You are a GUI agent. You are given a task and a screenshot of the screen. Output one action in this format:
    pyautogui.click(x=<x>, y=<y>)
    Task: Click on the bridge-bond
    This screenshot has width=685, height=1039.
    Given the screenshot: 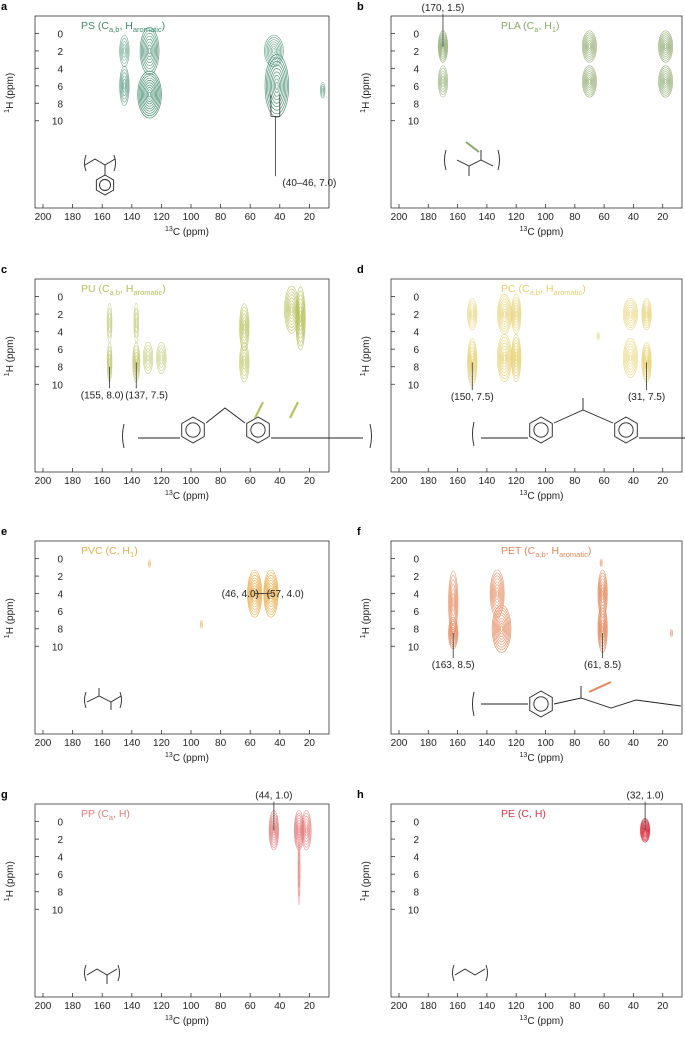 What is the action you would take?
    pyautogui.click(x=225, y=415)
    